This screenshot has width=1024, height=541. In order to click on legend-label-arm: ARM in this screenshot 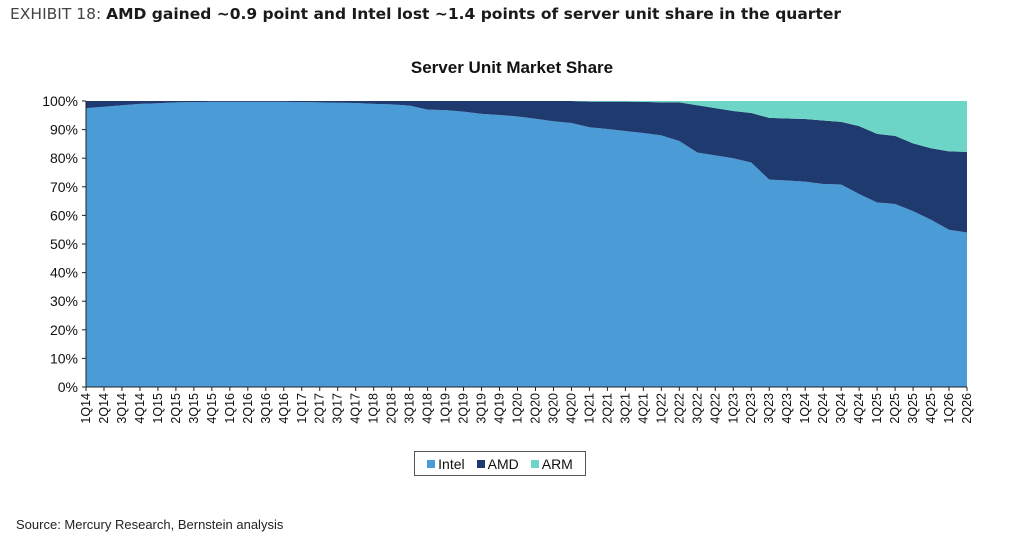, I will do `click(557, 463)`.